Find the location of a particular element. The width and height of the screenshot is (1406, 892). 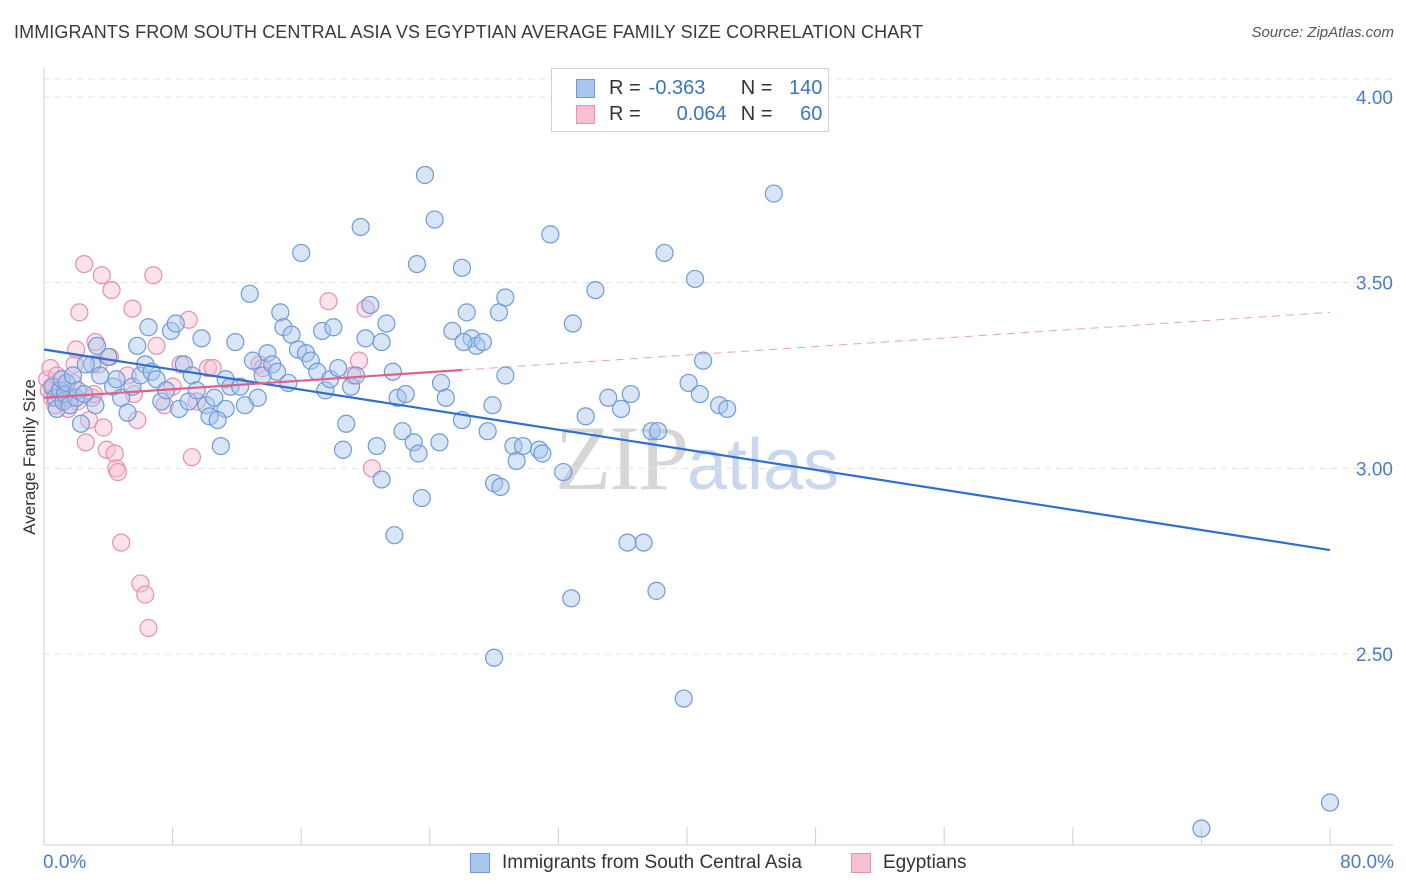

legend-row-pink: R = 0.064 N = 60 is located at coordinates (699, 114).